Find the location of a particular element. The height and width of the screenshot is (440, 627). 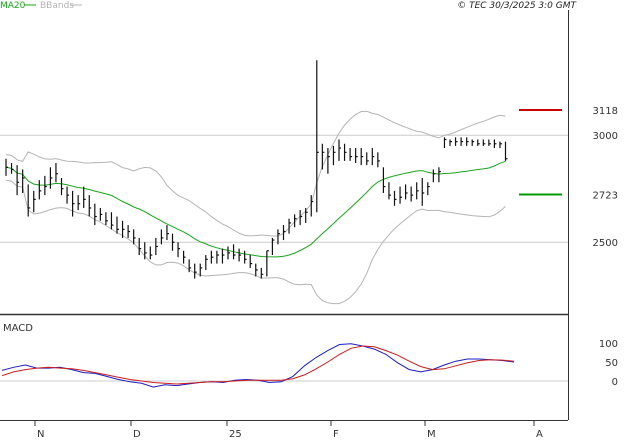

legend-bbands-label: BBands is located at coordinates (57, 6).